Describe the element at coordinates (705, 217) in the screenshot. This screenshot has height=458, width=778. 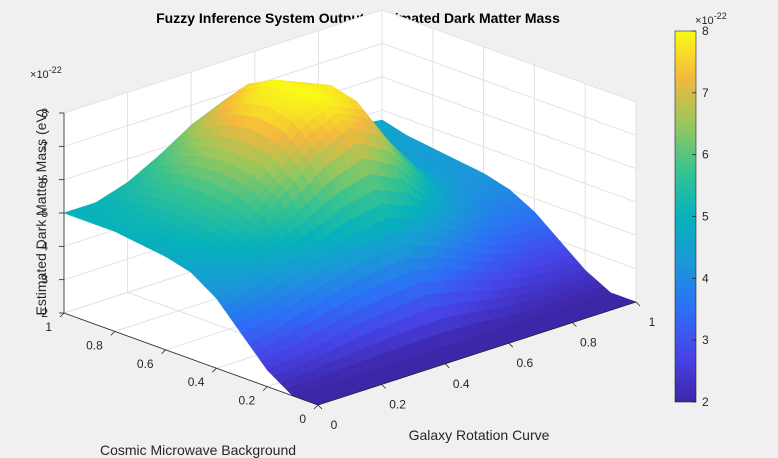
I see `colorbar-tick-label: 5` at that location.